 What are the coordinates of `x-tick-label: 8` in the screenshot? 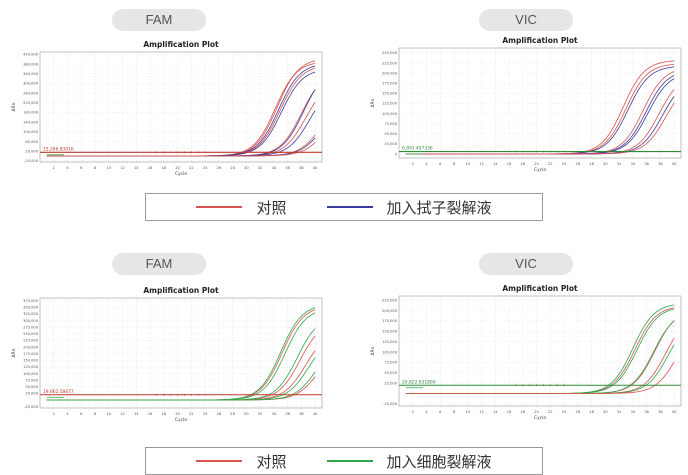 It's located at (454, 164).